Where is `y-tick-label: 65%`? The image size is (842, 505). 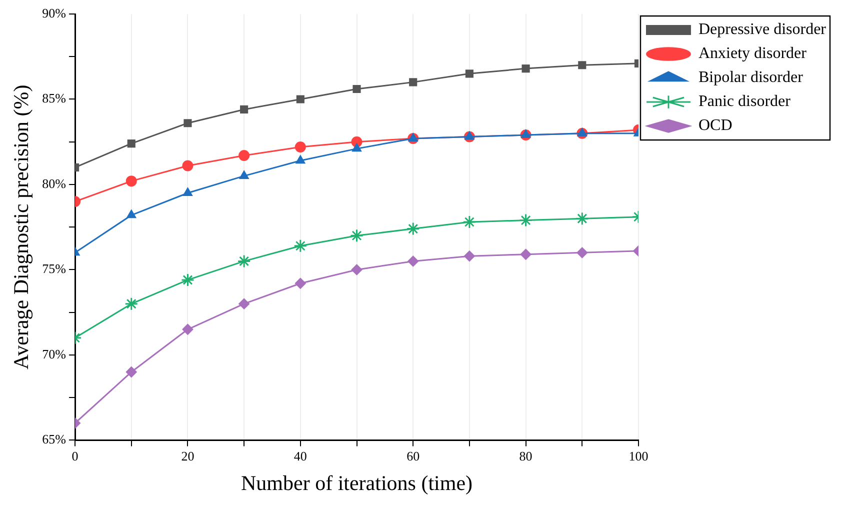
y-tick-label: 65% is located at coordinates (54, 439).